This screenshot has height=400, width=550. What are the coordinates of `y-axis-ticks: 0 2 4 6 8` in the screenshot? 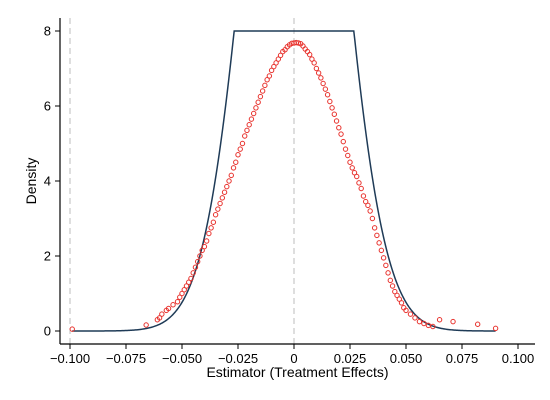 It's located at (52, 181).